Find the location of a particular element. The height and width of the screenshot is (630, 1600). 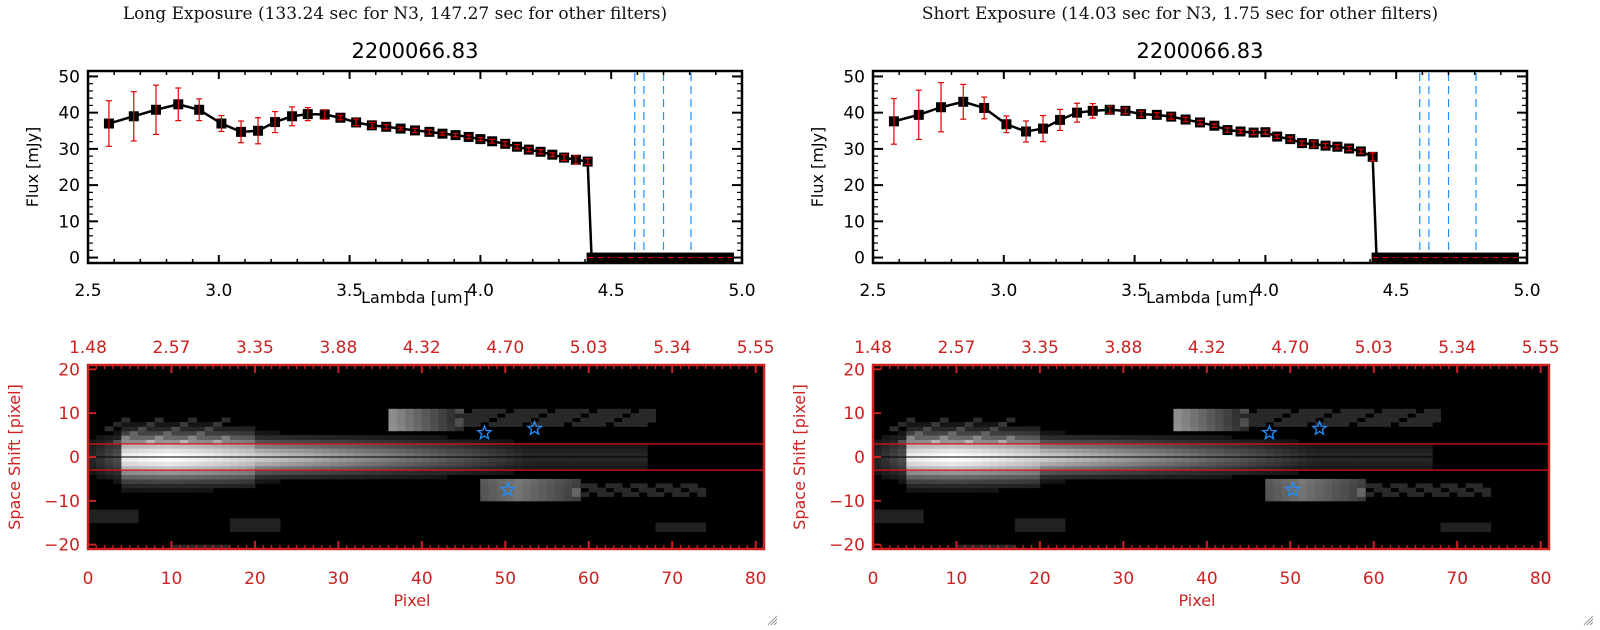

top-axis-label: 4.32 is located at coordinates (422, 348).